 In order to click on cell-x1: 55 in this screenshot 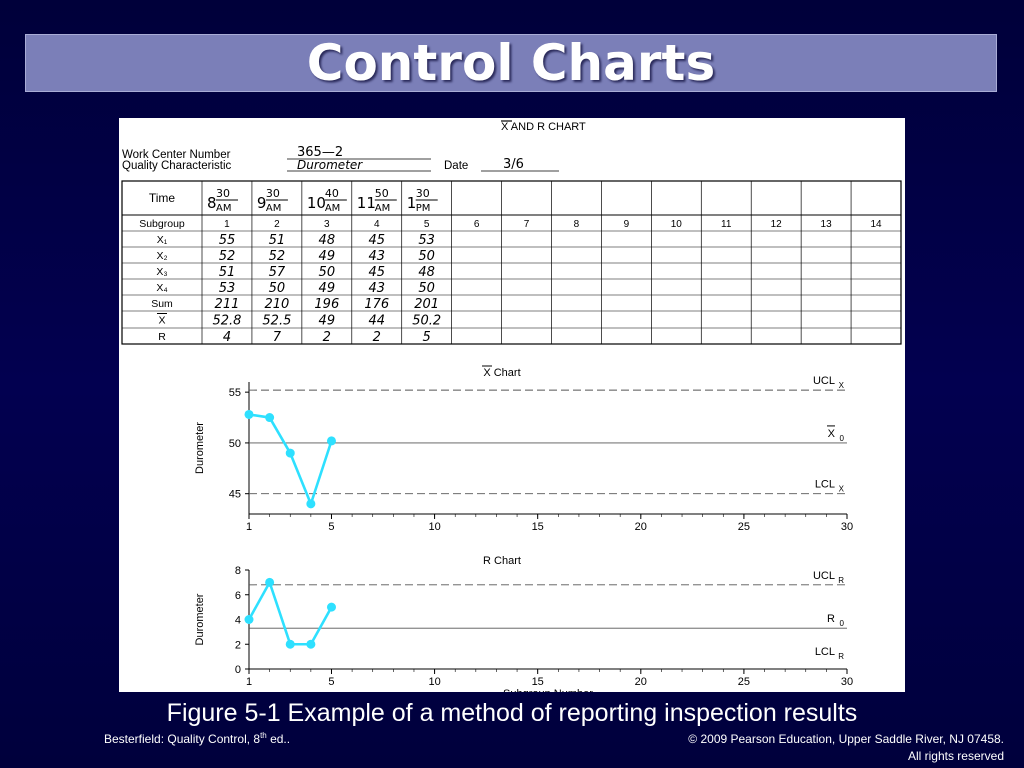, I will do `click(227, 240)`.